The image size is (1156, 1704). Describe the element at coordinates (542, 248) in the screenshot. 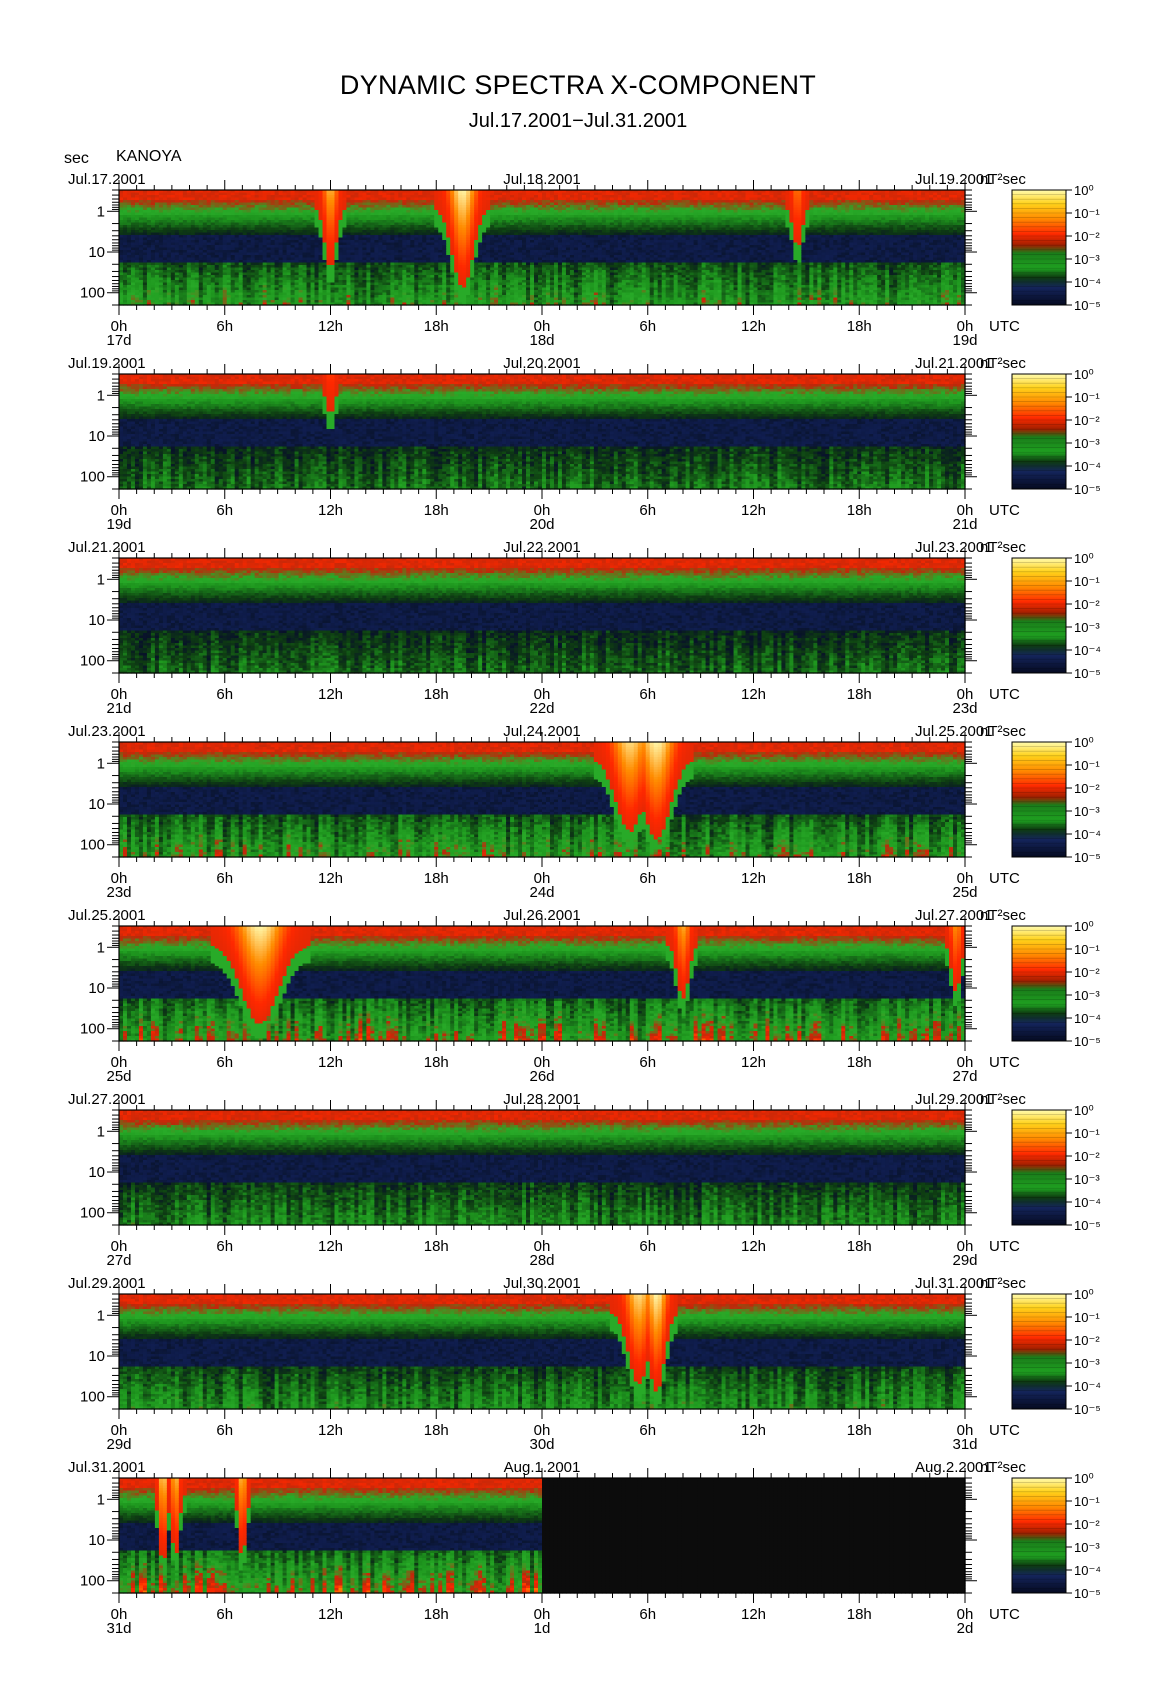

I see `spectrogram-cells` at that location.